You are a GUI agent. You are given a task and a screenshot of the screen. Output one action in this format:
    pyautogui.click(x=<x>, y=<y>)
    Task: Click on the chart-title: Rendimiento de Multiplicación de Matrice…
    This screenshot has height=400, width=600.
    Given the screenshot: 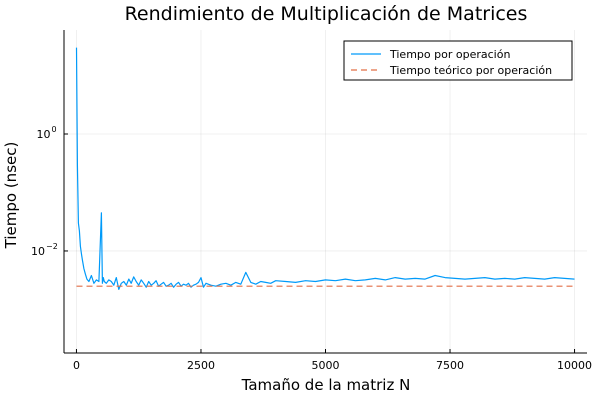 What is the action you would take?
    pyautogui.click(x=326, y=14)
    